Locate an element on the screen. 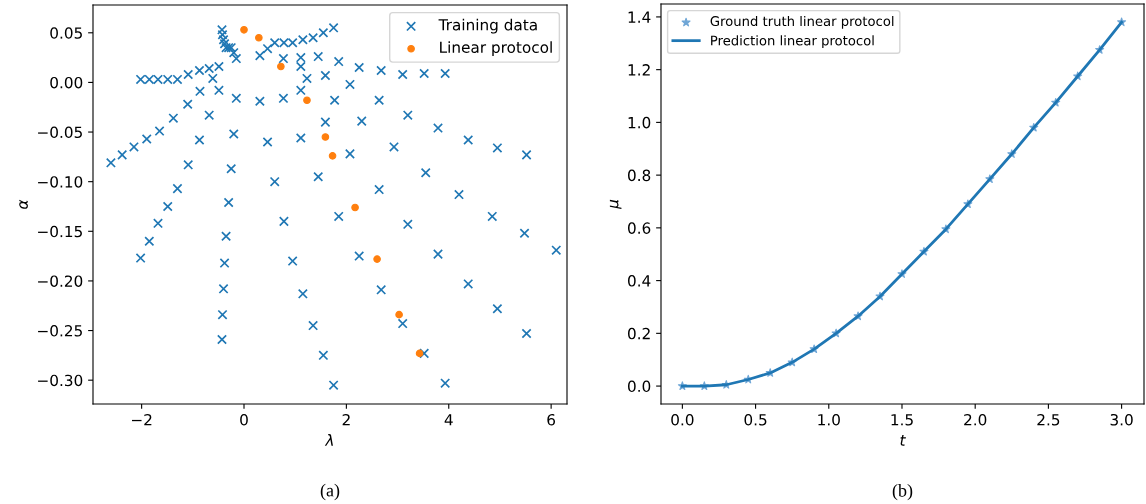 This screenshot has height=504, width=1146. x-tick-label: 1.5 is located at coordinates (902, 420).